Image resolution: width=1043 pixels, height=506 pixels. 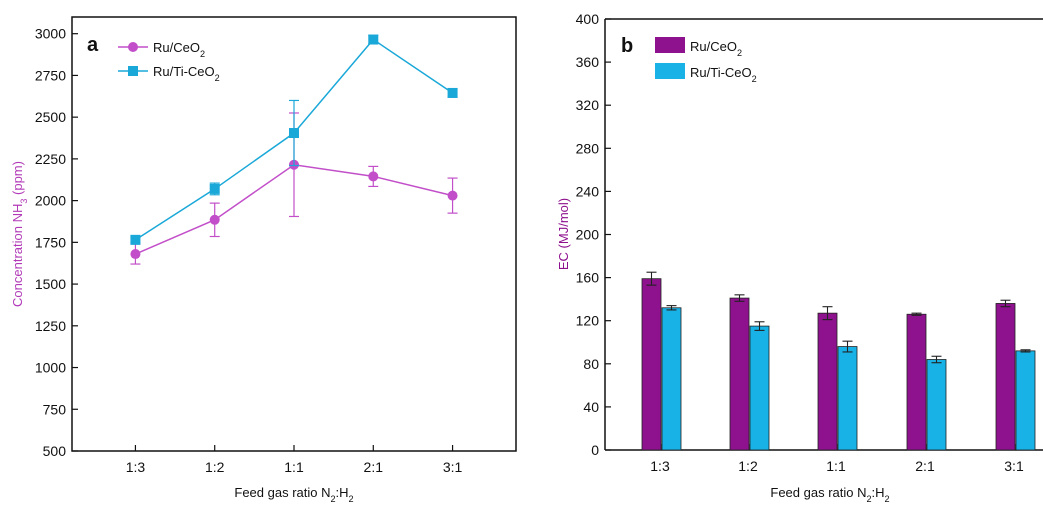 What do you see at coordinates (591, 407) in the screenshot?
I see `y-tick-label: 40` at bounding box center [591, 407].